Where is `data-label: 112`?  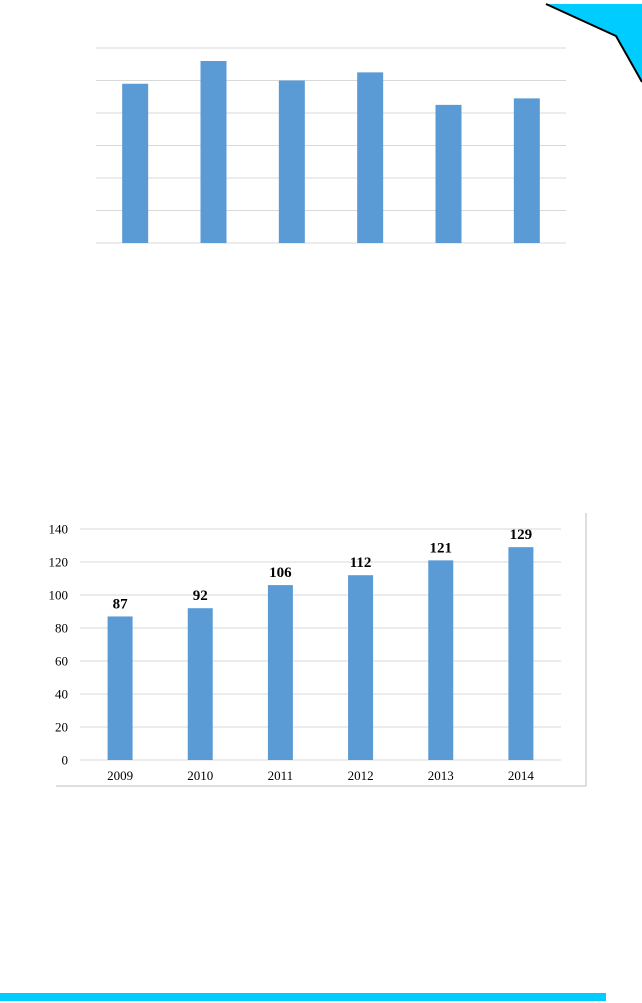 data-label: 112 is located at coordinates (361, 563).